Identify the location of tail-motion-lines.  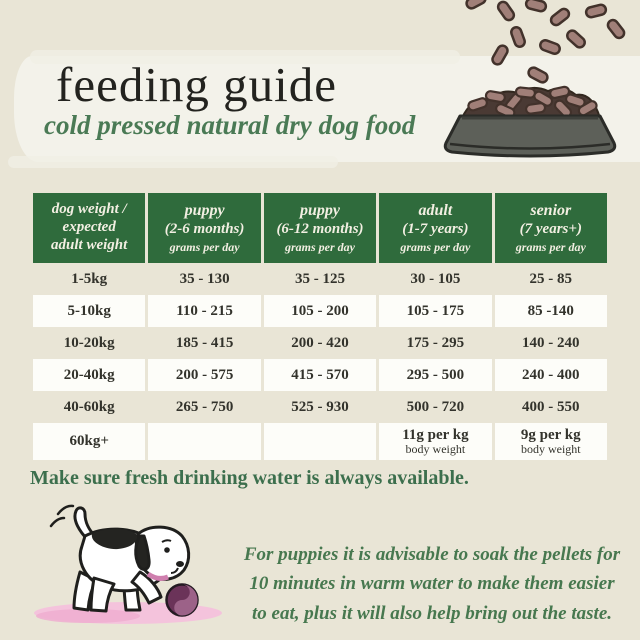
(62, 516).